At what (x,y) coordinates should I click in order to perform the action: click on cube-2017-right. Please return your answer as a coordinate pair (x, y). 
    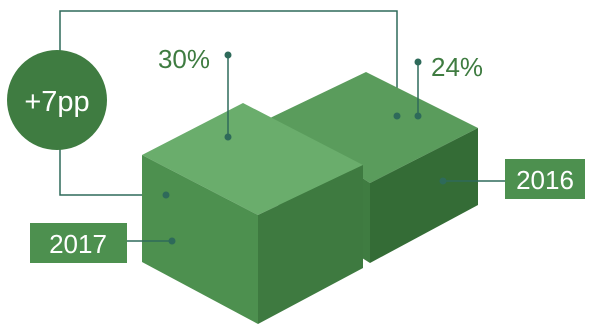
    Looking at the image, I should click on (310, 244).